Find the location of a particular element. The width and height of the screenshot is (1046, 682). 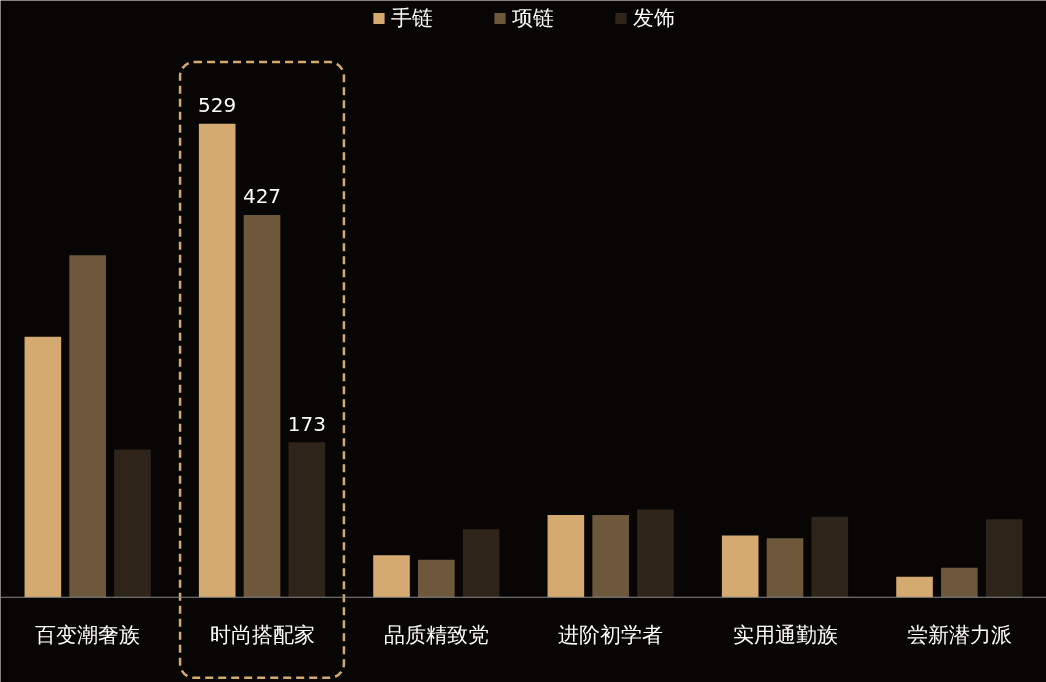

legend-label: 项链 is located at coordinates (532, 18).